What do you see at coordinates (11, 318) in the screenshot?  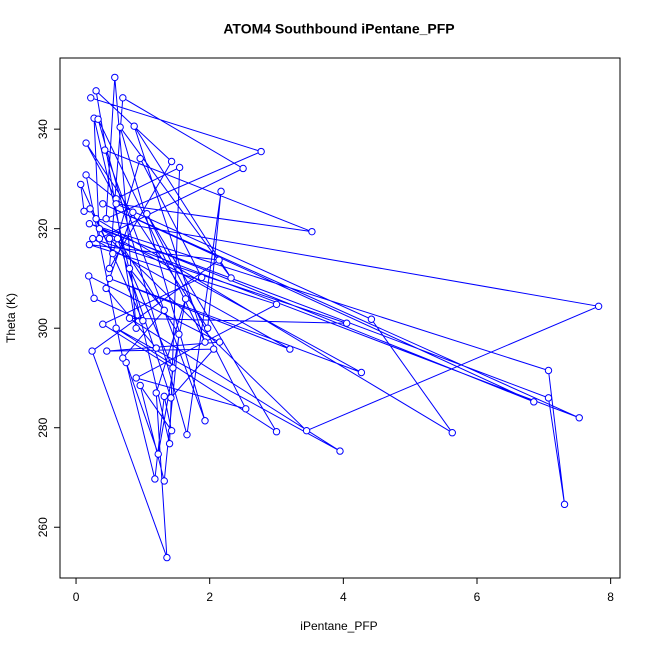 I see `y-axis-label: Theta (K)` at bounding box center [11, 318].